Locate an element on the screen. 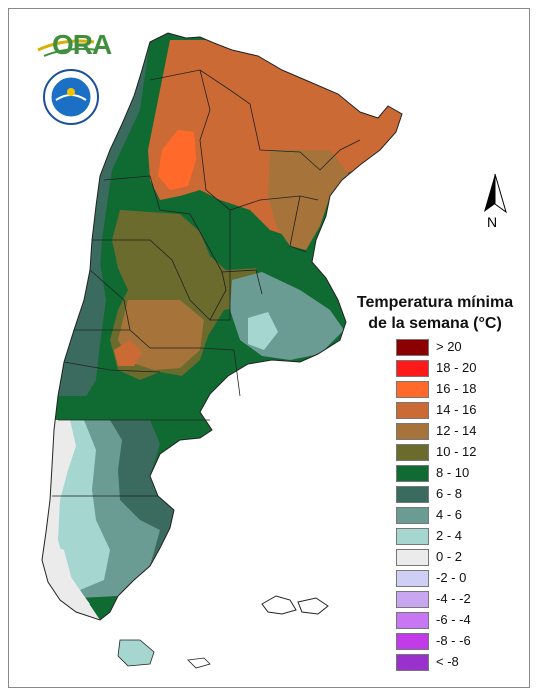 This screenshot has width=538, height=696. legend-label: 4 - 6 is located at coordinates (449, 514).